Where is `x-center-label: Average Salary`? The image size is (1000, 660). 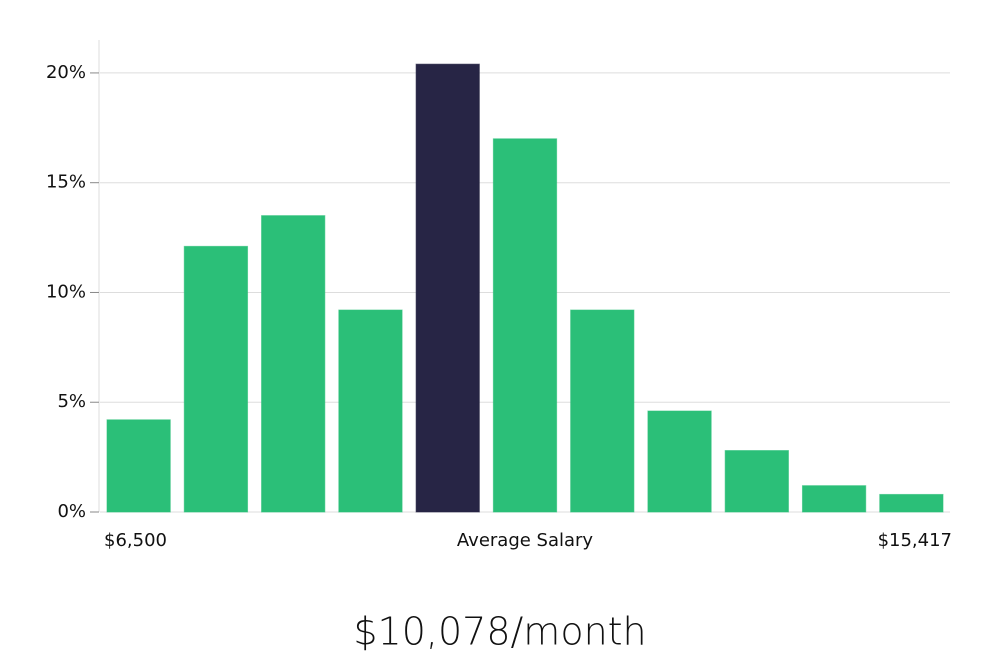 x-center-label: Average Salary is located at coordinates (525, 540).